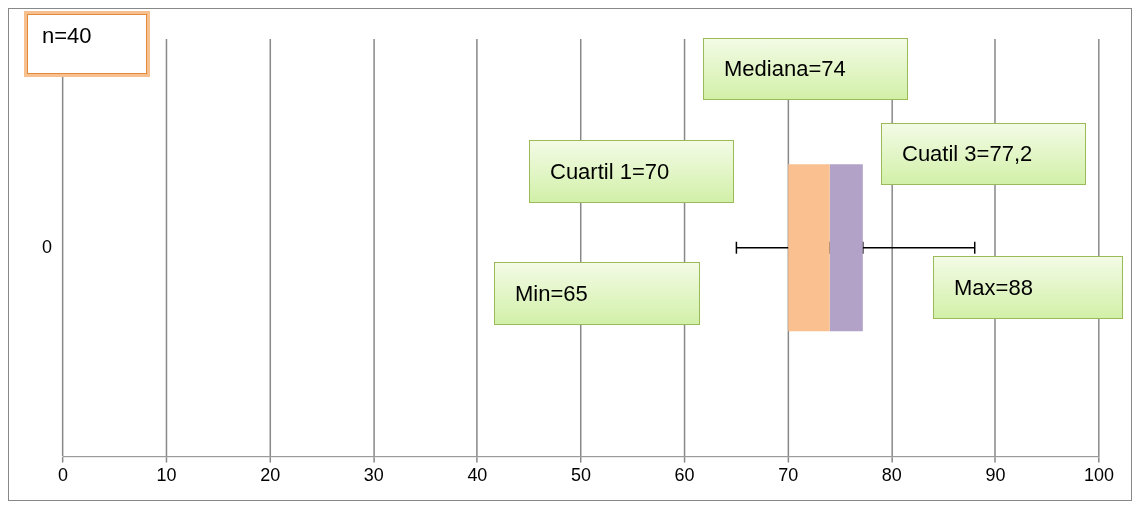  I want to click on x-tick-label: 30, so click(373, 475).